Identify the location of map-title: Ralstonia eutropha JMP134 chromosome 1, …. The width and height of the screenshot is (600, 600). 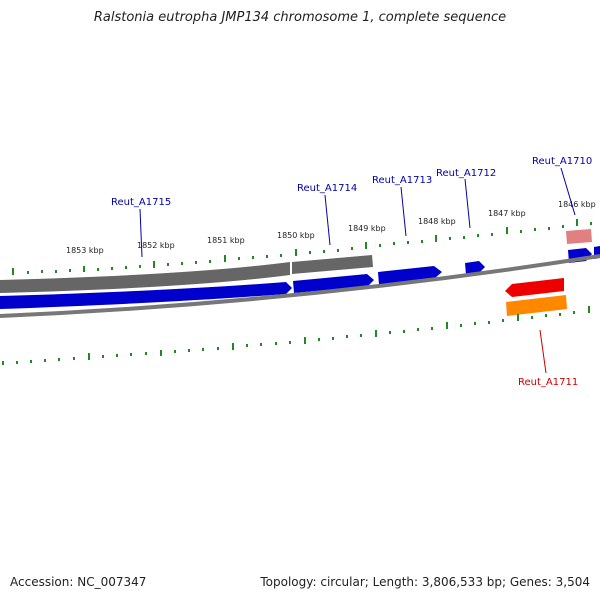
(300, 17).